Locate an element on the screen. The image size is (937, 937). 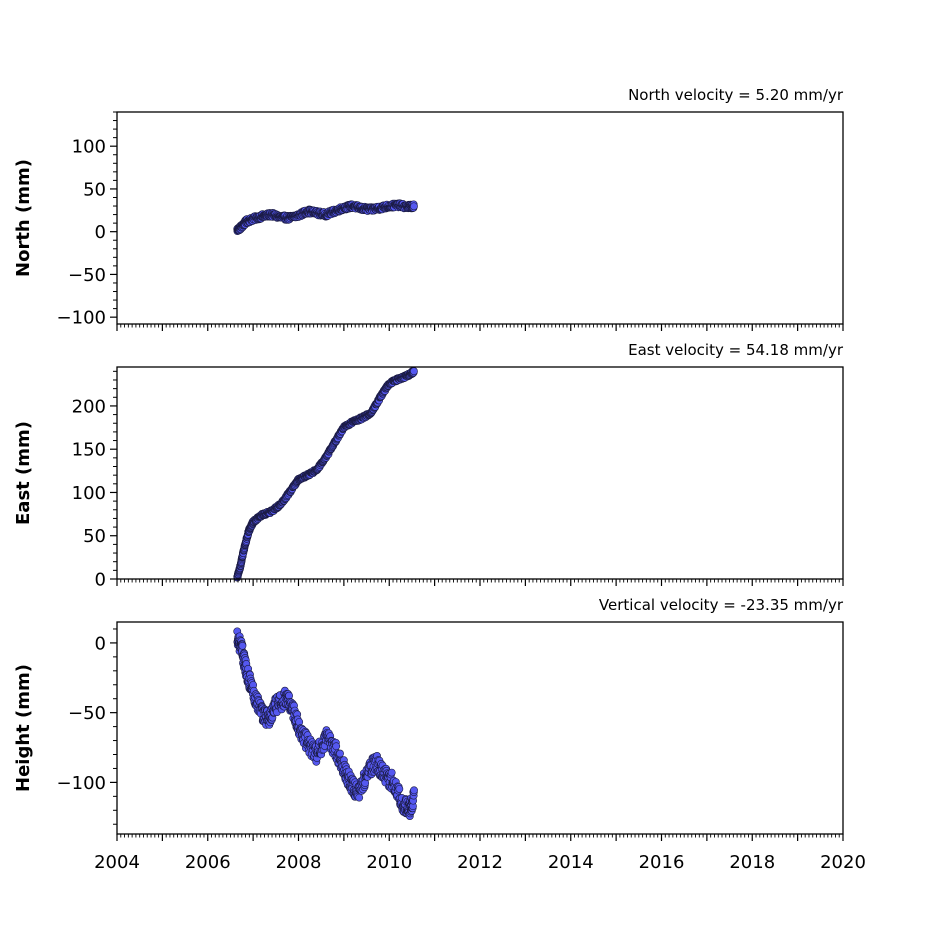
height-y-tick-label: 0 is located at coordinates (100, 643).